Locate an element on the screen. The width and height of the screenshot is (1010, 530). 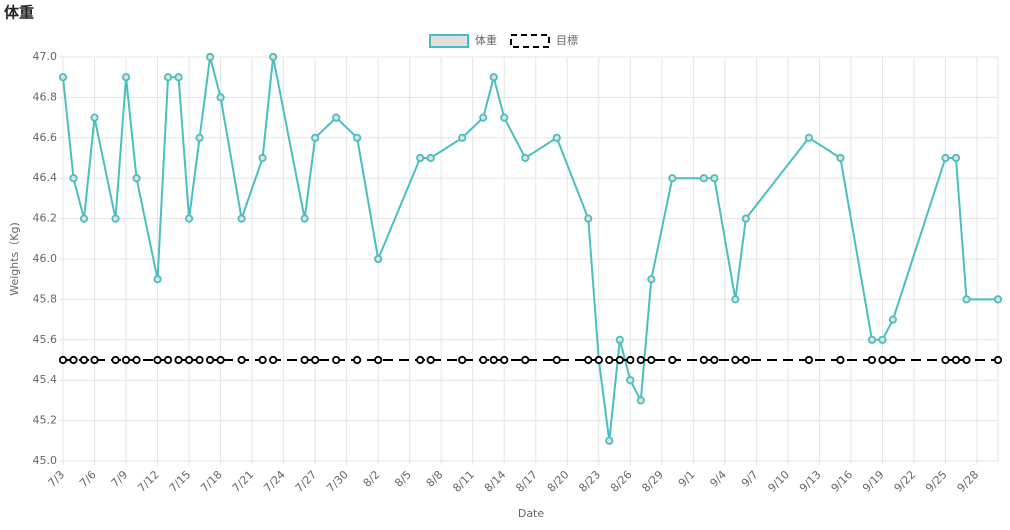
x-axis-label: Date is located at coordinates (531, 513).